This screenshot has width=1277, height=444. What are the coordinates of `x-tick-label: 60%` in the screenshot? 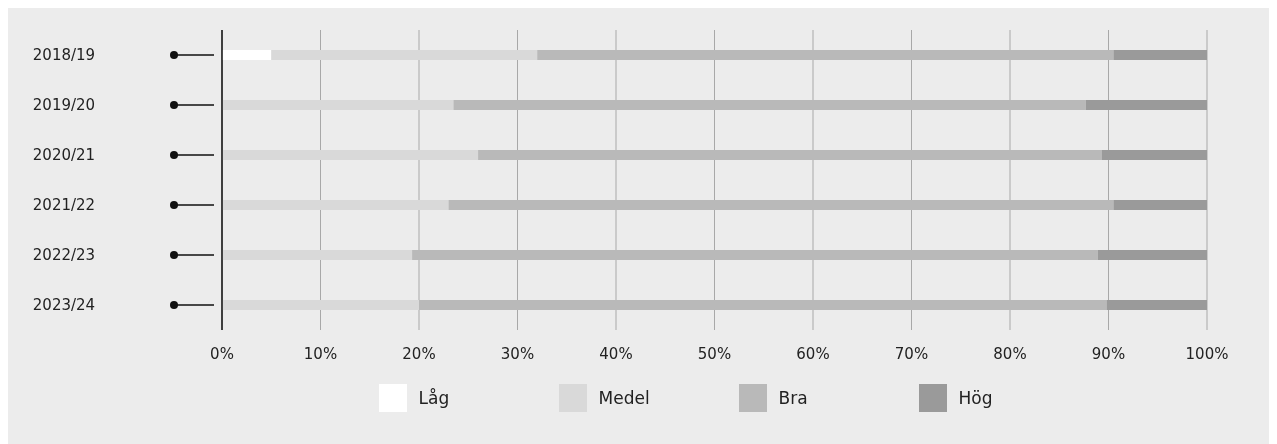 It's located at (813, 353).